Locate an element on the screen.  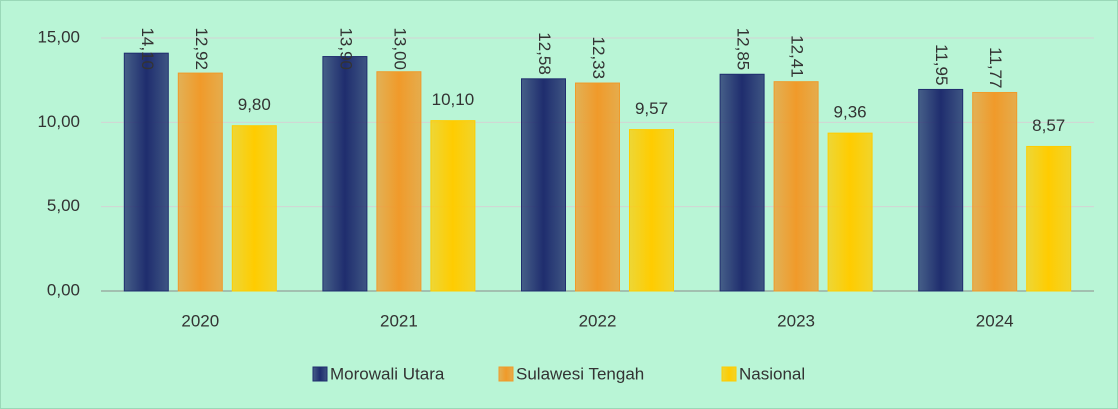
data-label: 12,41 is located at coordinates (797, 56).